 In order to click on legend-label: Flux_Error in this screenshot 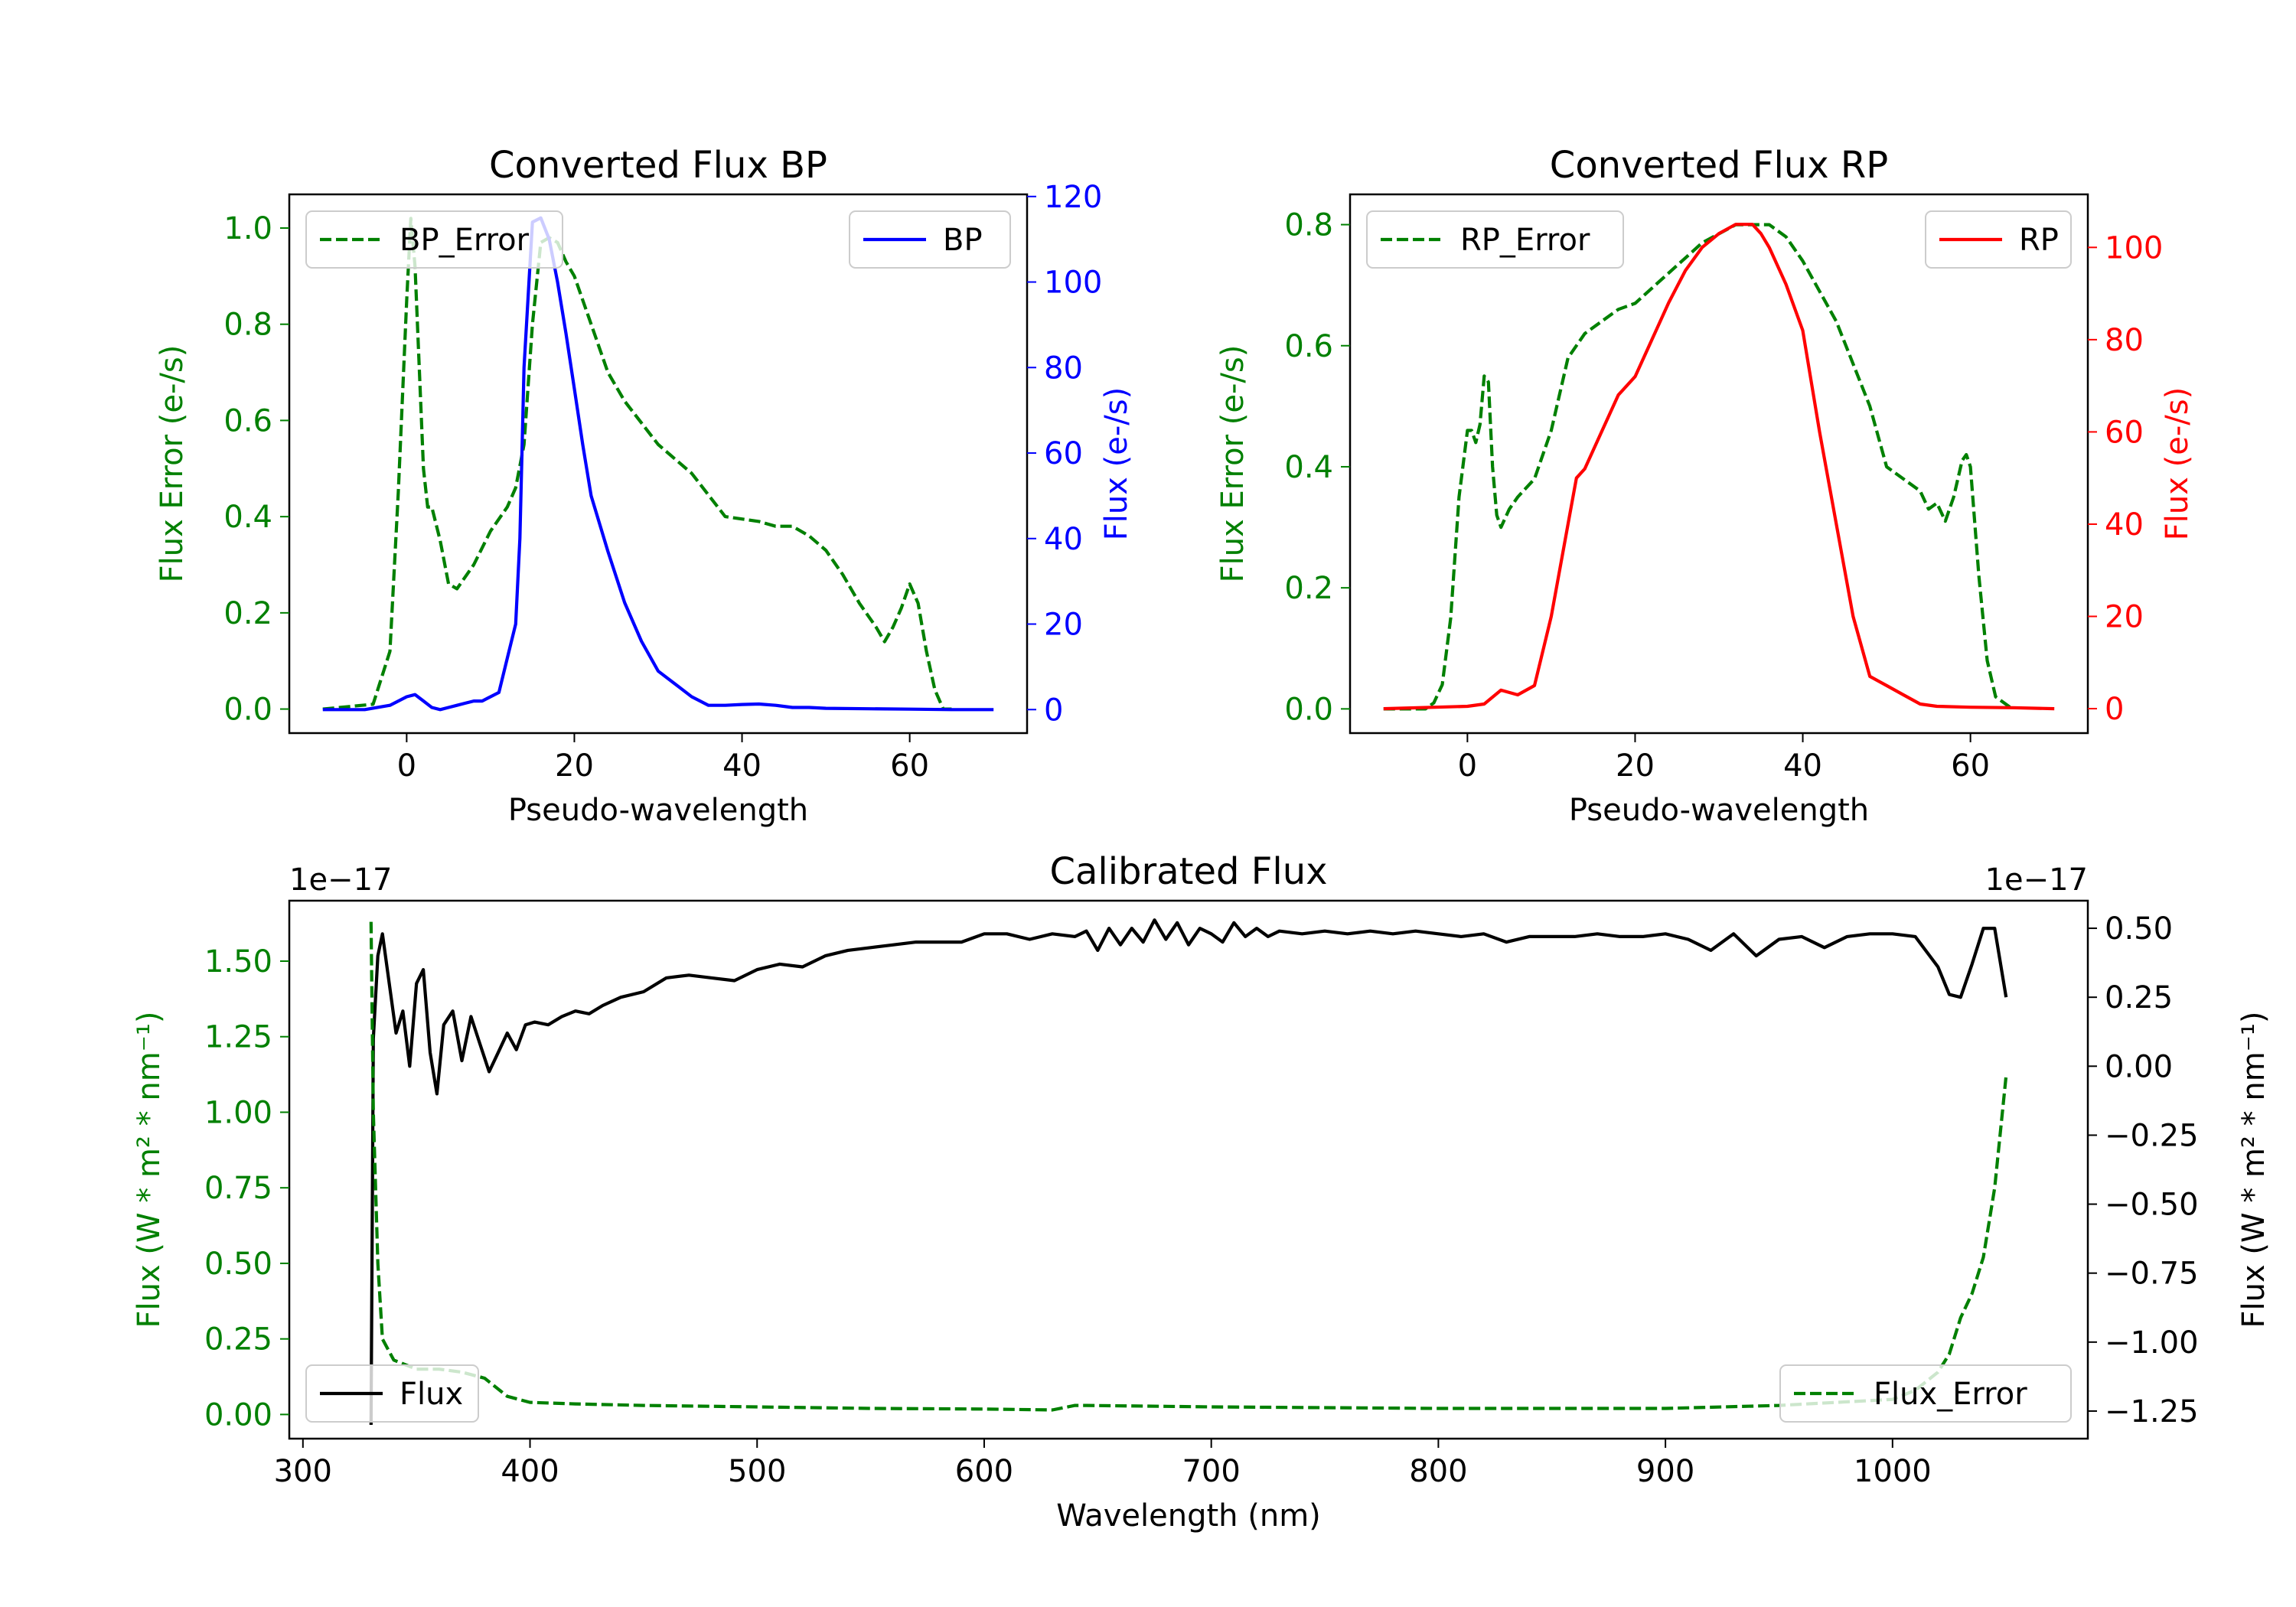, I will do `click(1950, 1394)`.